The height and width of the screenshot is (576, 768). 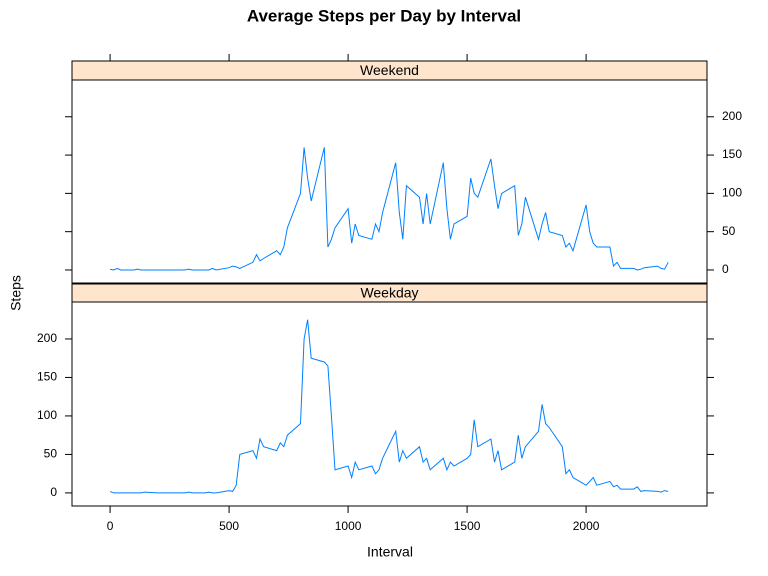 What do you see at coordinates (110, 526) in the screenshot?
I see `x-tick-label: 0` at bounding box center [110, 526].